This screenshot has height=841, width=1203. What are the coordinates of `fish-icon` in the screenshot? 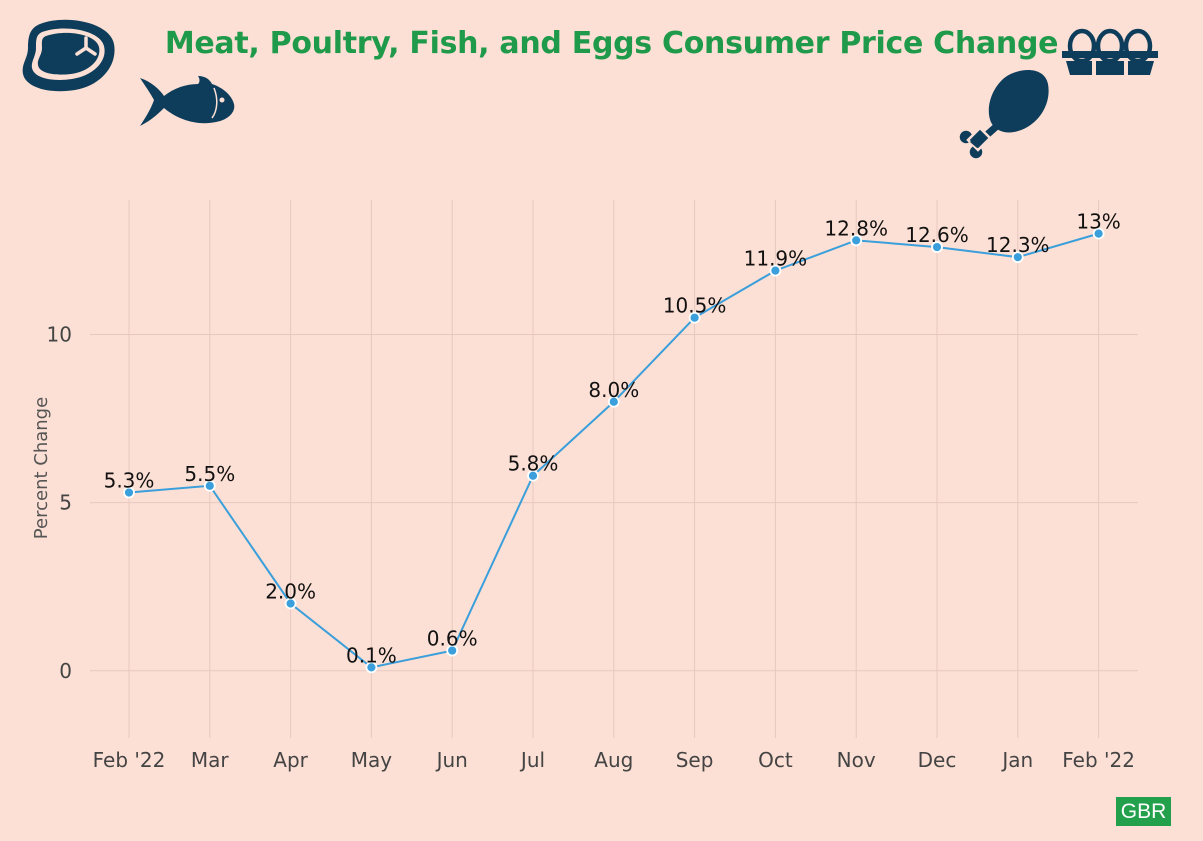 It's located at (187, 101).